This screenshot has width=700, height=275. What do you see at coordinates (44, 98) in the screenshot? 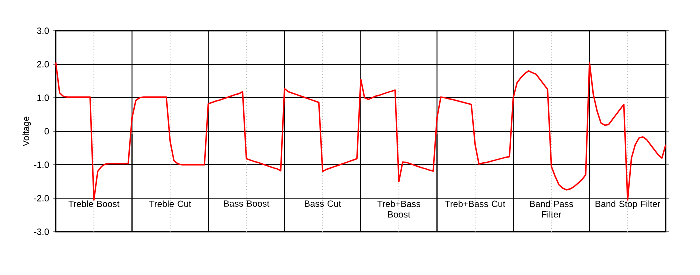
I see `y-tick-label: 1.0` at bounding box center [44, 98].